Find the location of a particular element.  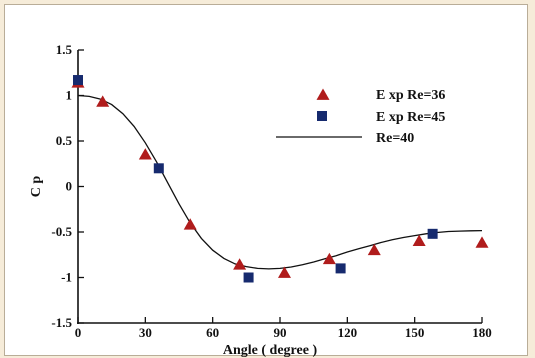

y-tick-label: -1.5 is located at coordinates (61, 322).